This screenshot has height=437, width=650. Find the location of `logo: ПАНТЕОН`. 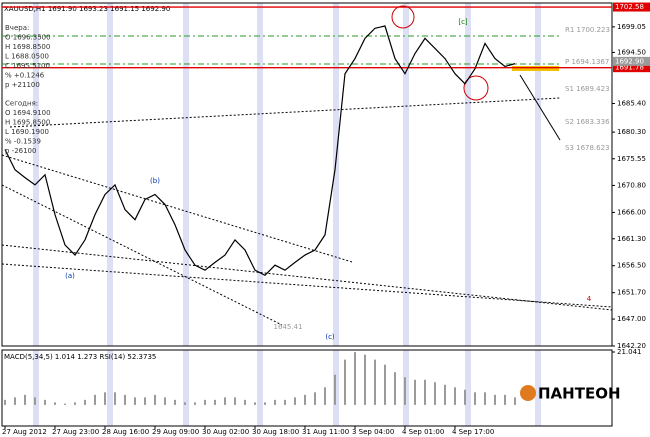

logo: ПАНТЕОН is located at coordinates (570, 394).